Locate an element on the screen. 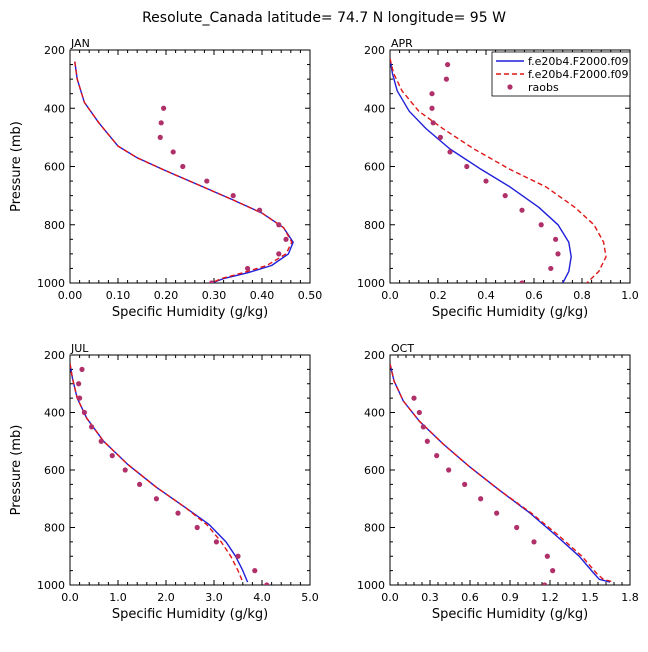 The image size is (648, 652). legend-label: raobs is located at coordinates (543, 87).